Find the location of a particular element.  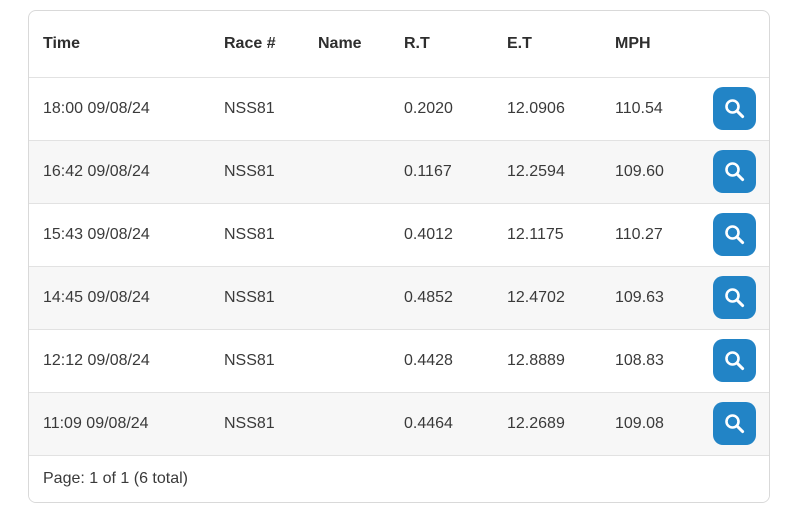

cell-time: 18:00 09/08/24 is located at coordinates (96, 108).